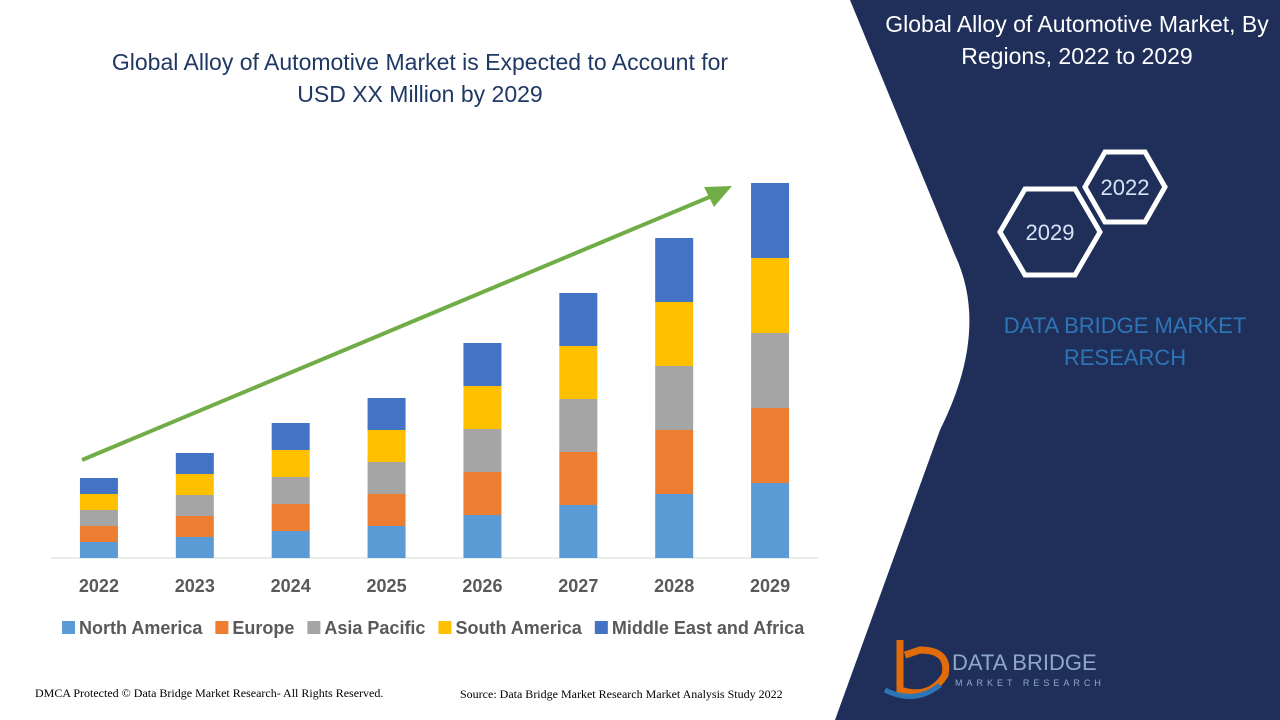 Image resolution: width=1280 pixels, height=720 pixels. I want to click on hexagon-label: 2029, so click(1050, 232).